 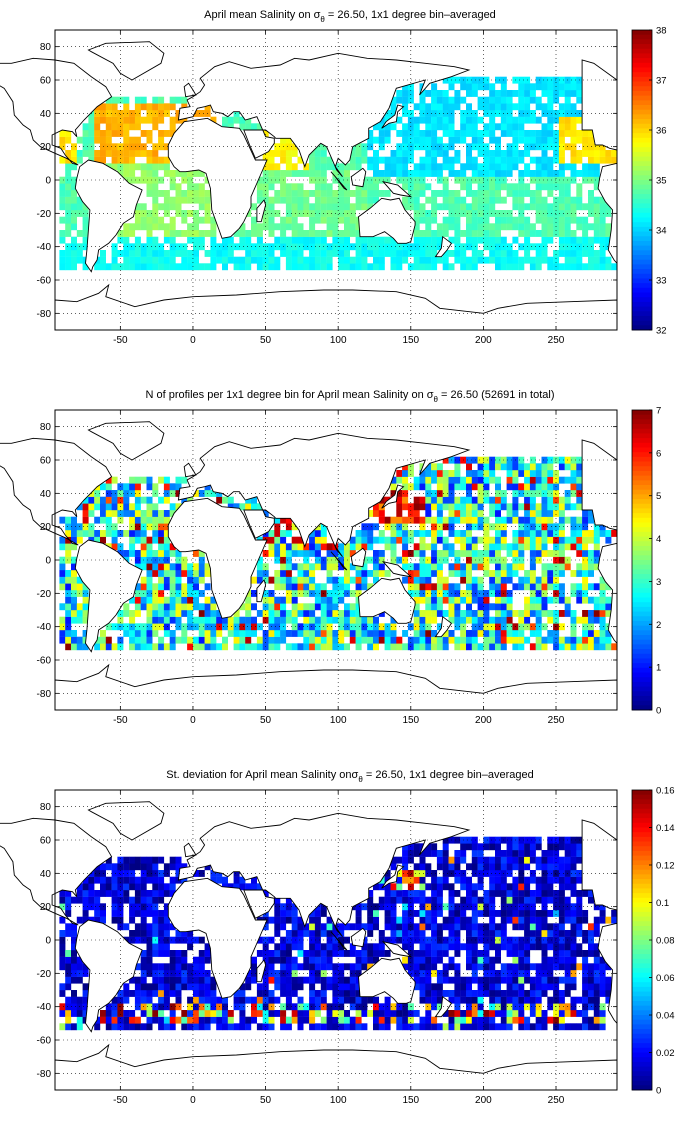 What do you see at coordinates (483, 340) in the screenshot?
I see `x-tick-label: 200` at bounding box center [483, 340].